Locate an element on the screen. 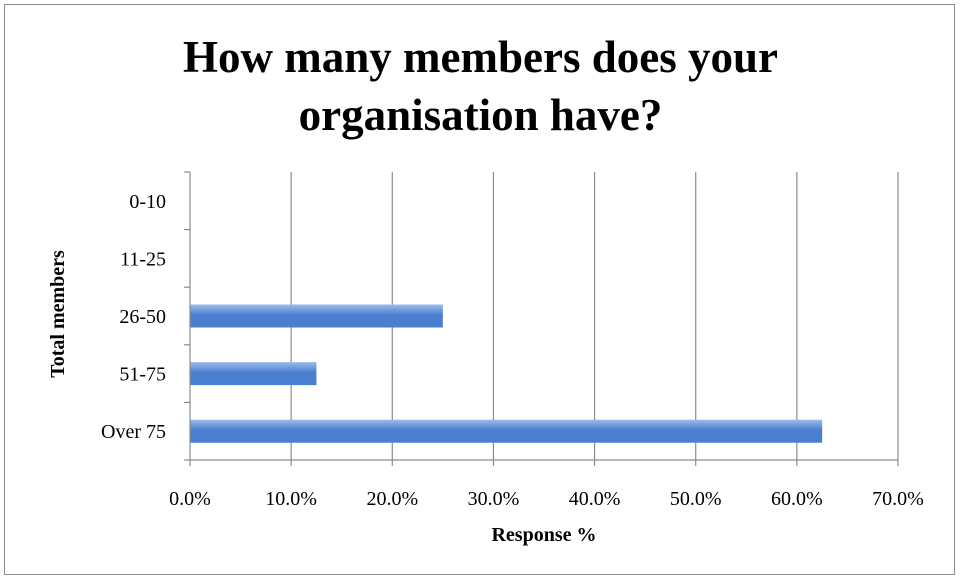  x-tick-label: 30.0% is located at coordinates (494, 499).